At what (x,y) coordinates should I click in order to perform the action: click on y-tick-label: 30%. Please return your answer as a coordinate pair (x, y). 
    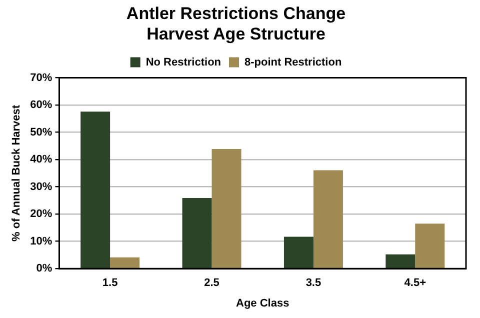
    Looking at the image, I should click on (41, 186).